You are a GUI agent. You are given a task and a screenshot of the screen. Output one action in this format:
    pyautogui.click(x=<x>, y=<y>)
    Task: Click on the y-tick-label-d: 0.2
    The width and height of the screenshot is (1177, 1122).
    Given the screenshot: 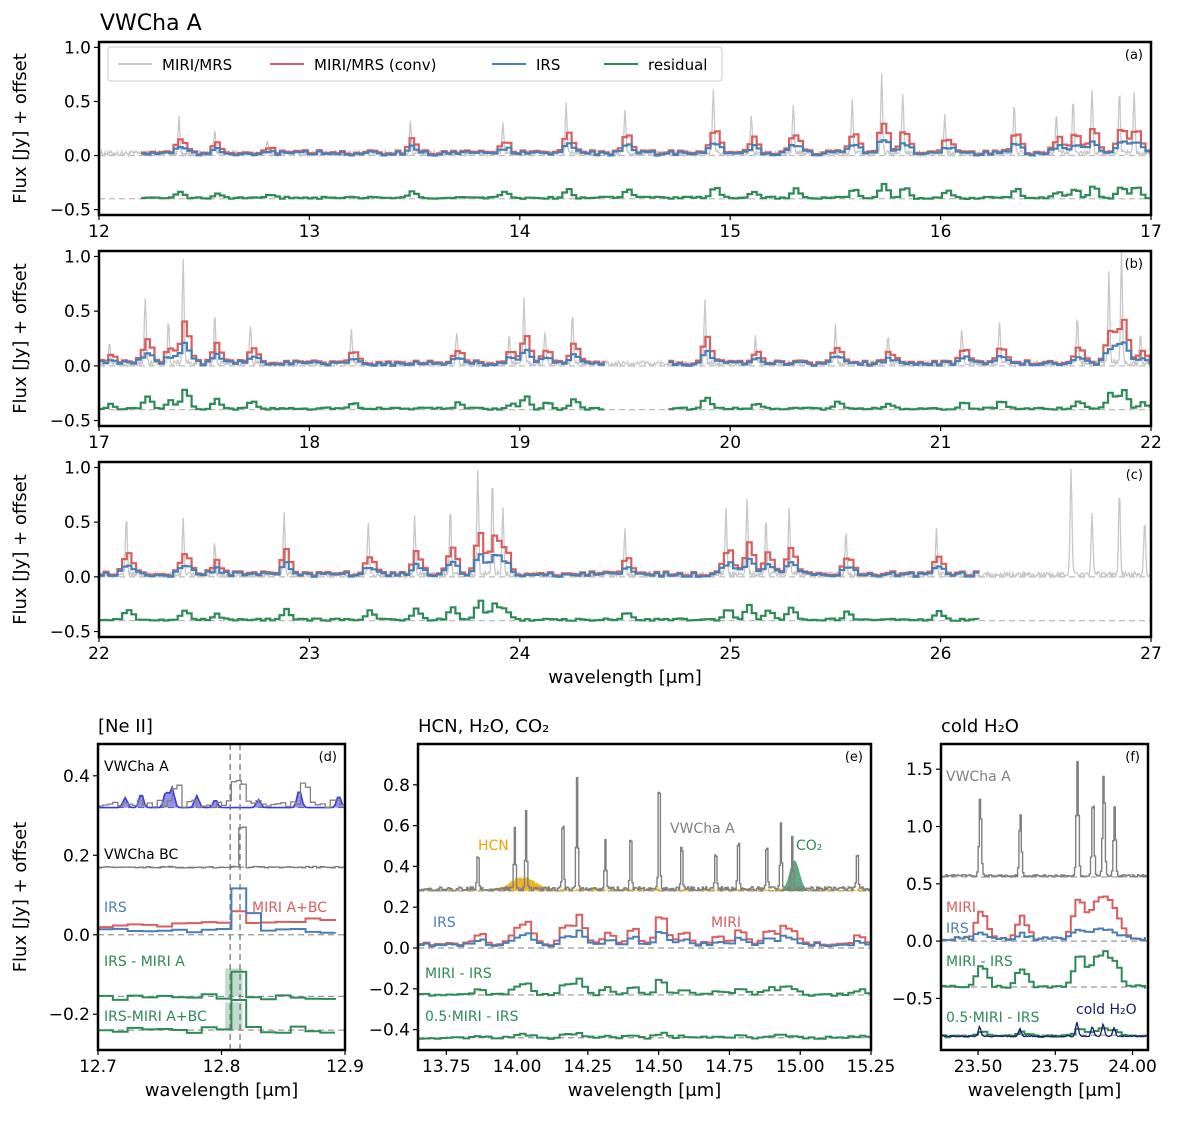 What is the action you would take?
    pyautogui.click(x=76, y=856)
    